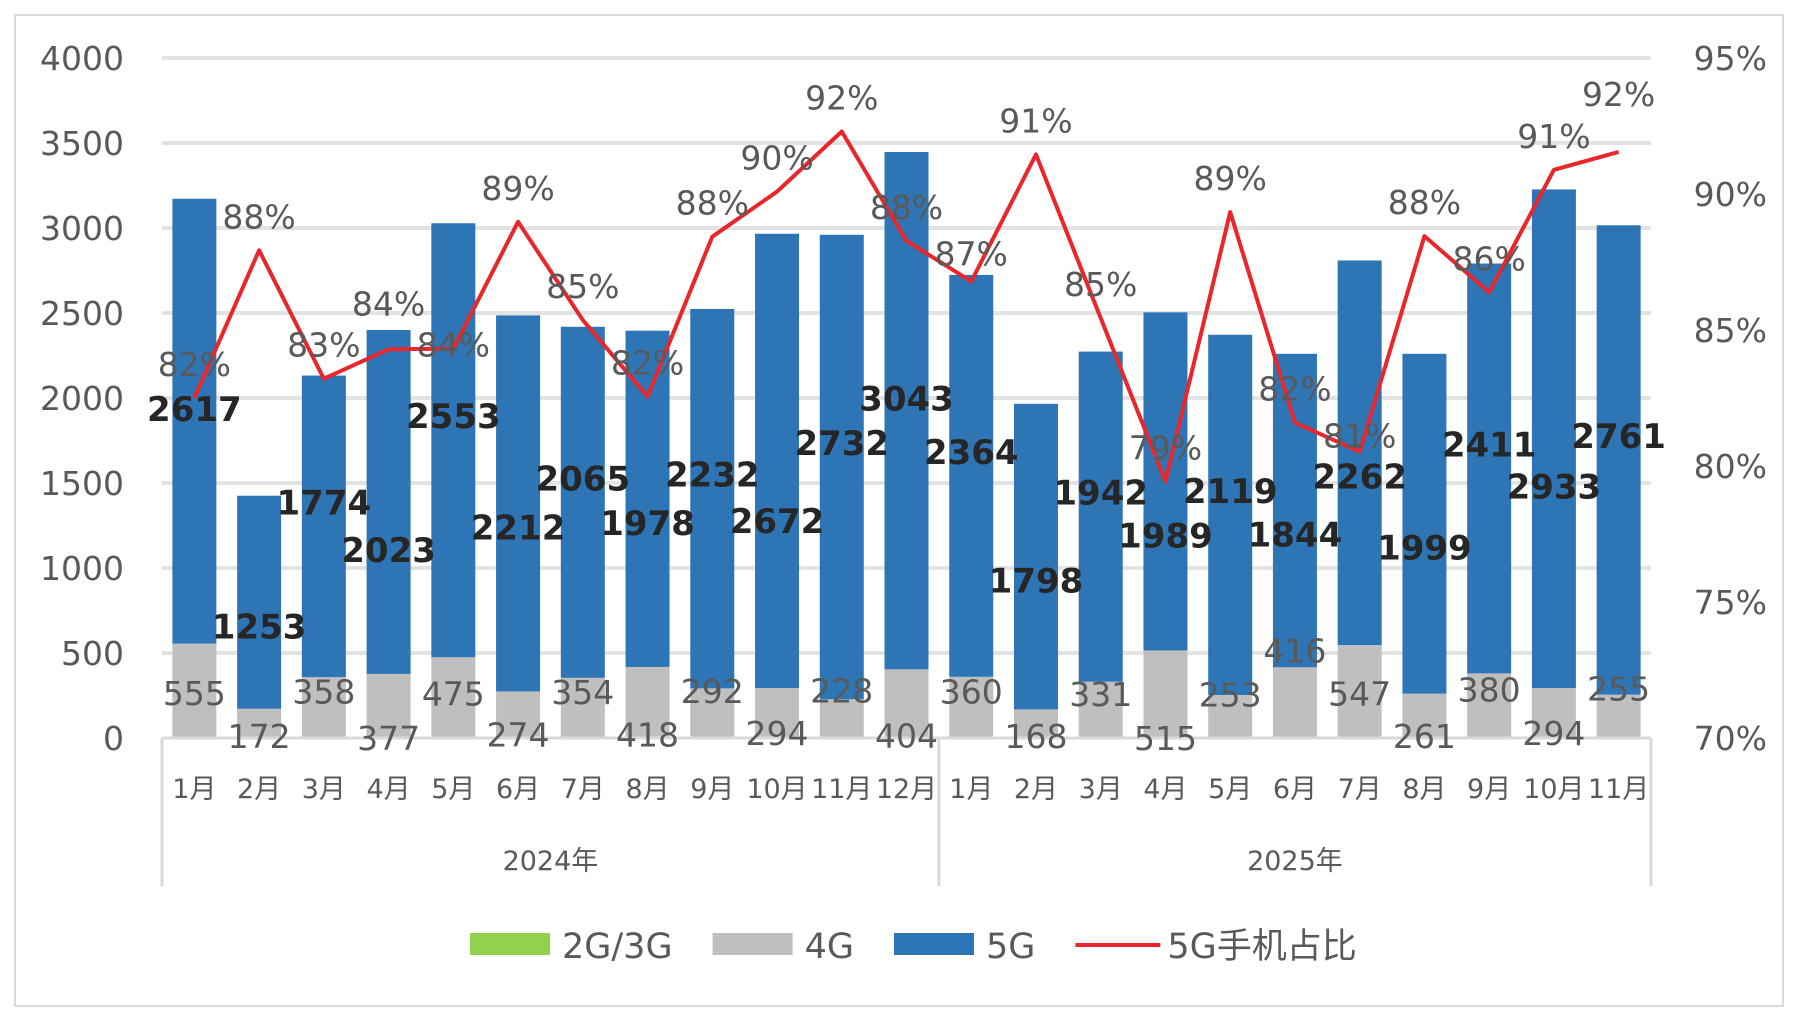 This screenshot has height=1021, width=1800. I want to click on data-label-4g: 172, so click(259, 736).